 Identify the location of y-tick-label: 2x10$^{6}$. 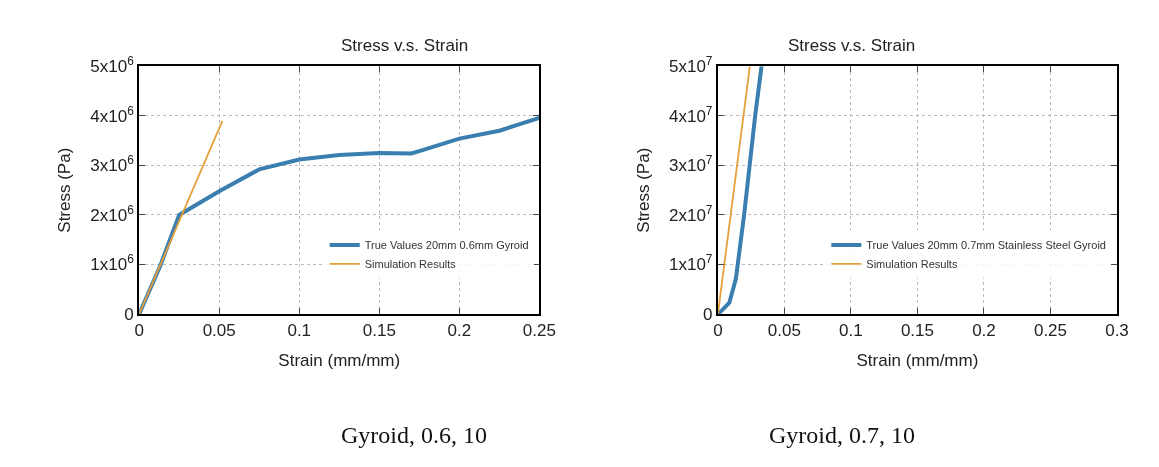
(112, 213).